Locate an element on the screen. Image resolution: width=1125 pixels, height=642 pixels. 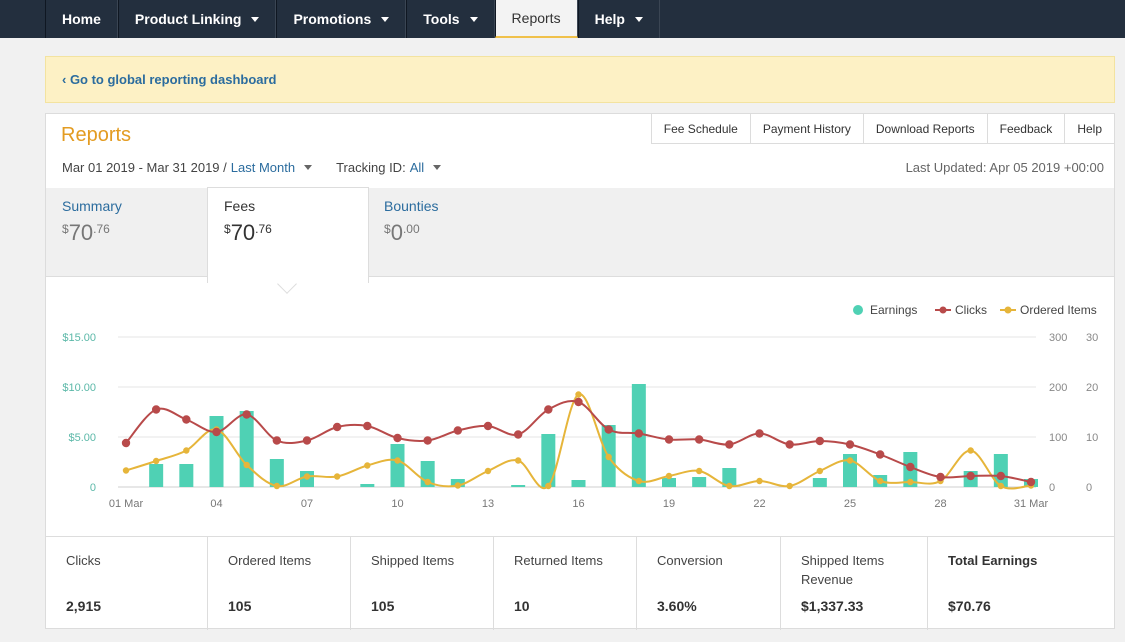
nav-reports: Reports is located at coordinates (536, 19).